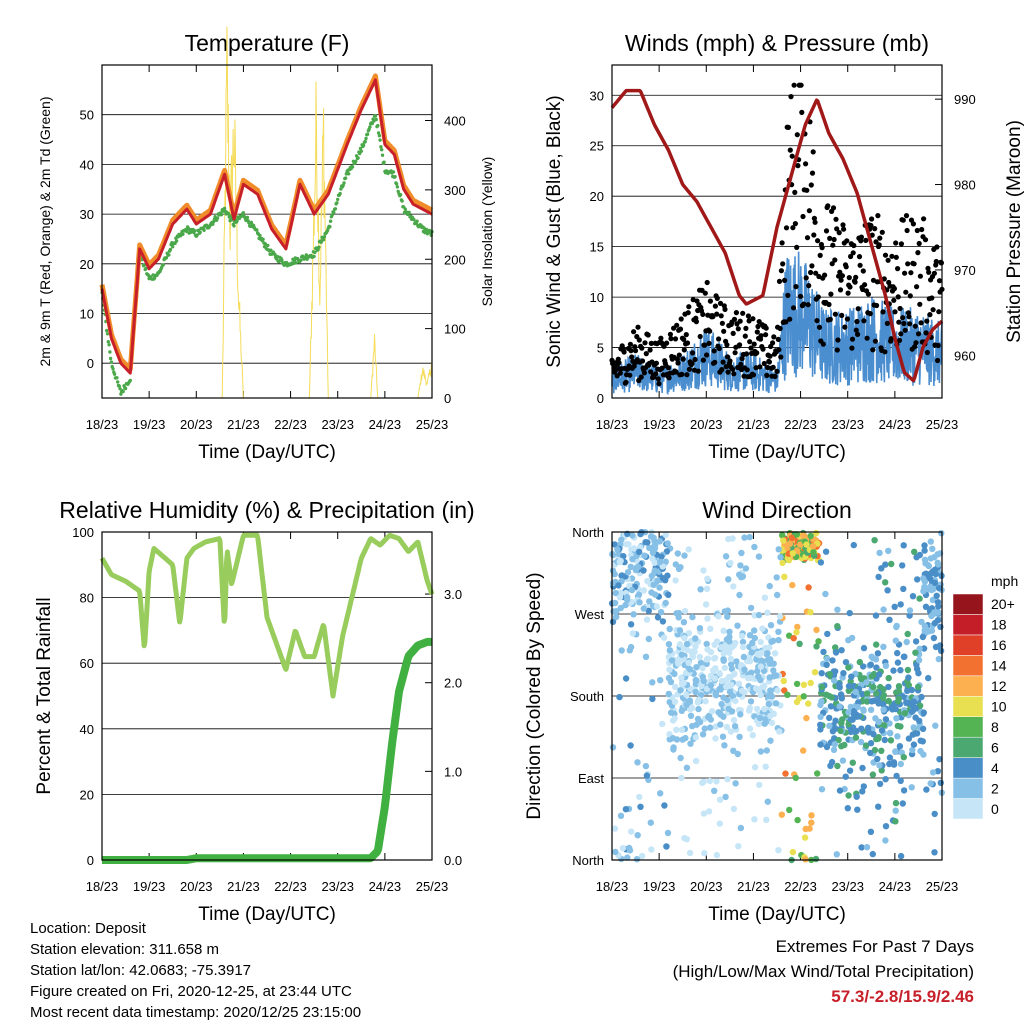  Describe the element at coordinates (149, 424) in the screenshot. I see `x-tick-label: 19/23` at that location.